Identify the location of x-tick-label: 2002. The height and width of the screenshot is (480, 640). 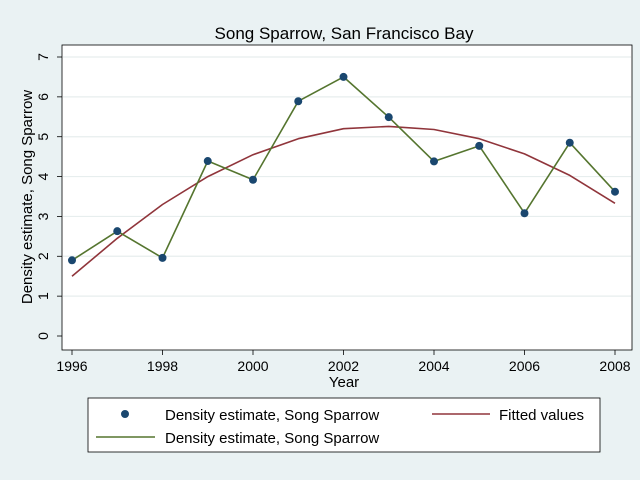
(343, 366).